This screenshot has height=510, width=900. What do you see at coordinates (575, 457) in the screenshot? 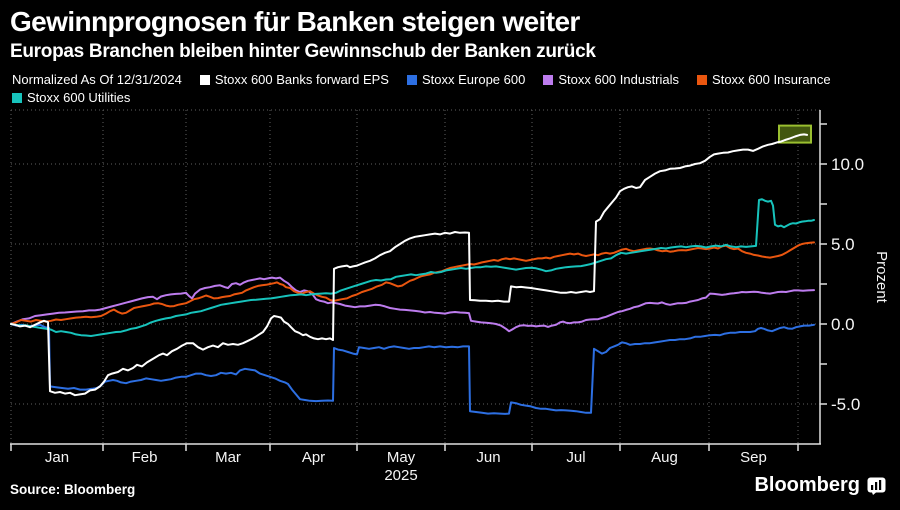
I see `x-tick-label: Jul` at bounding box center [575, 457].